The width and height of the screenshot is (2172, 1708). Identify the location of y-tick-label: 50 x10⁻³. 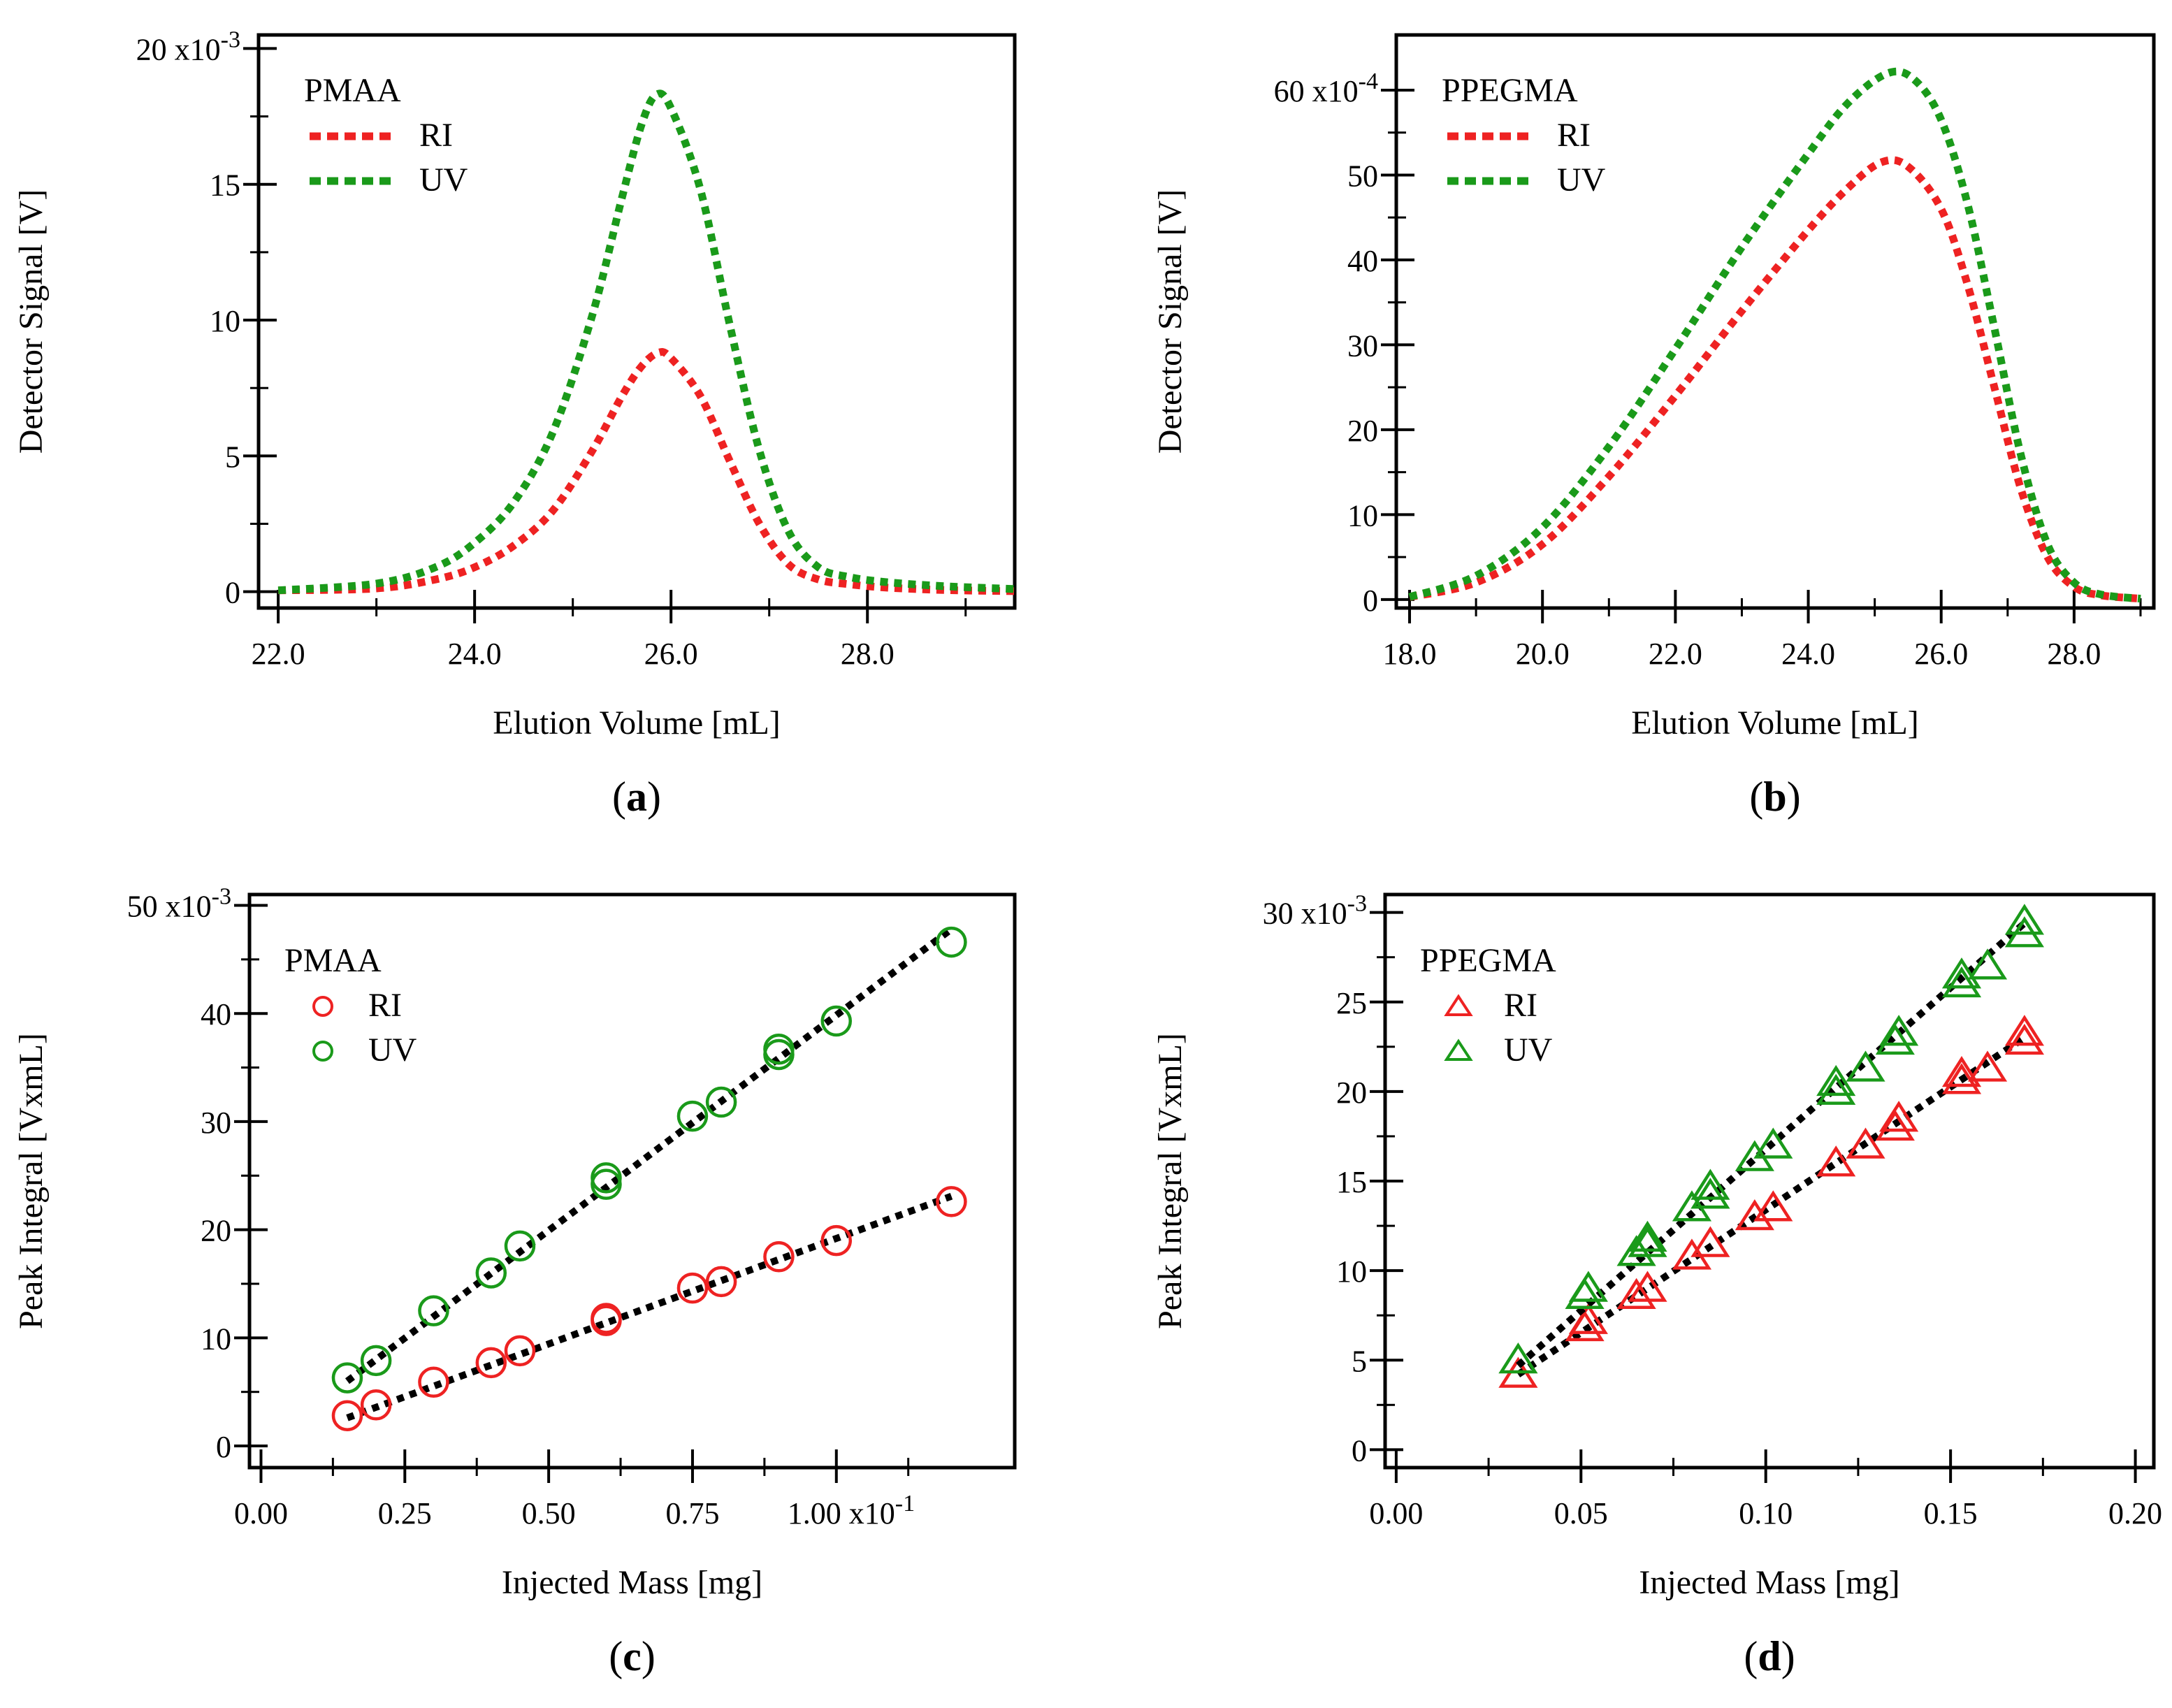
(179, 903).